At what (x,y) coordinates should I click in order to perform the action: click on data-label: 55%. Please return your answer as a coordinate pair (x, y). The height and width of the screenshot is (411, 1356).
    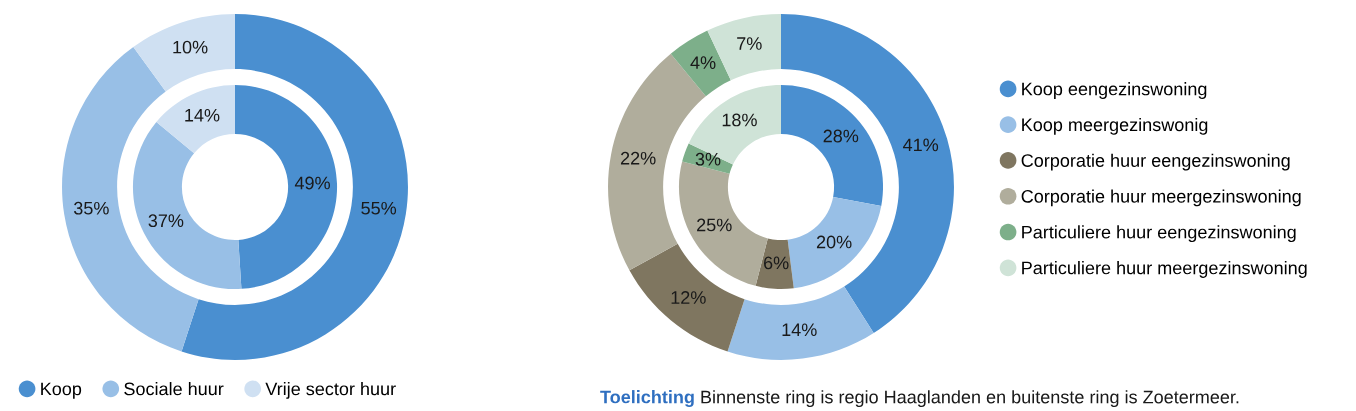
    Looking at the image, I should click on (379, 208).